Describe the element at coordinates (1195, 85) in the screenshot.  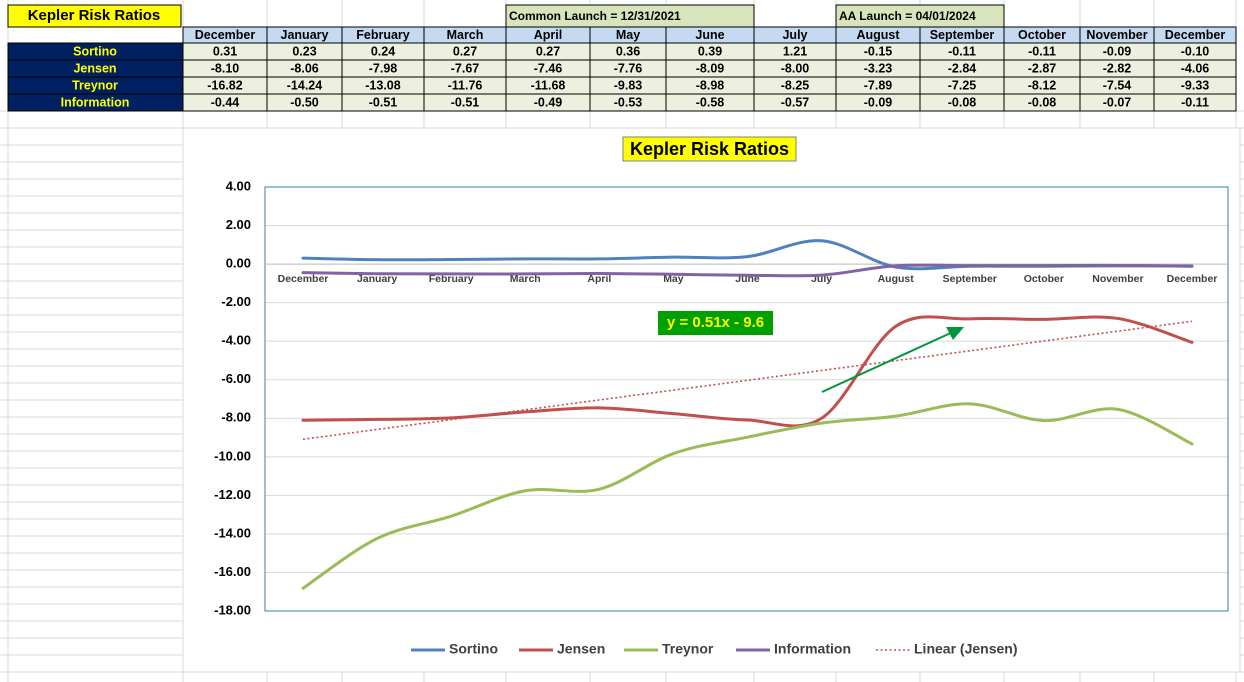
I see `cell-value: -9.33` at that location.